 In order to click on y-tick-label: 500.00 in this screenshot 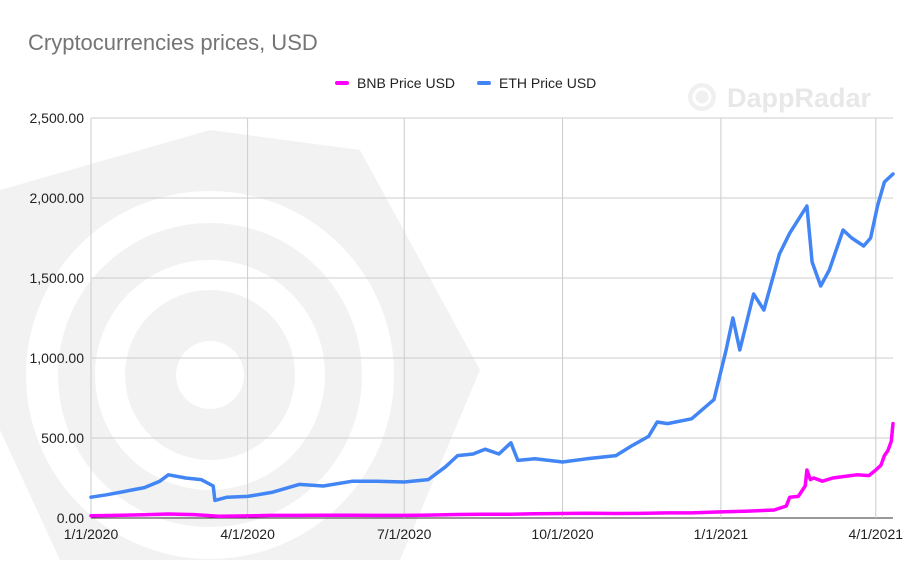, I will do `click(62, 438)`.